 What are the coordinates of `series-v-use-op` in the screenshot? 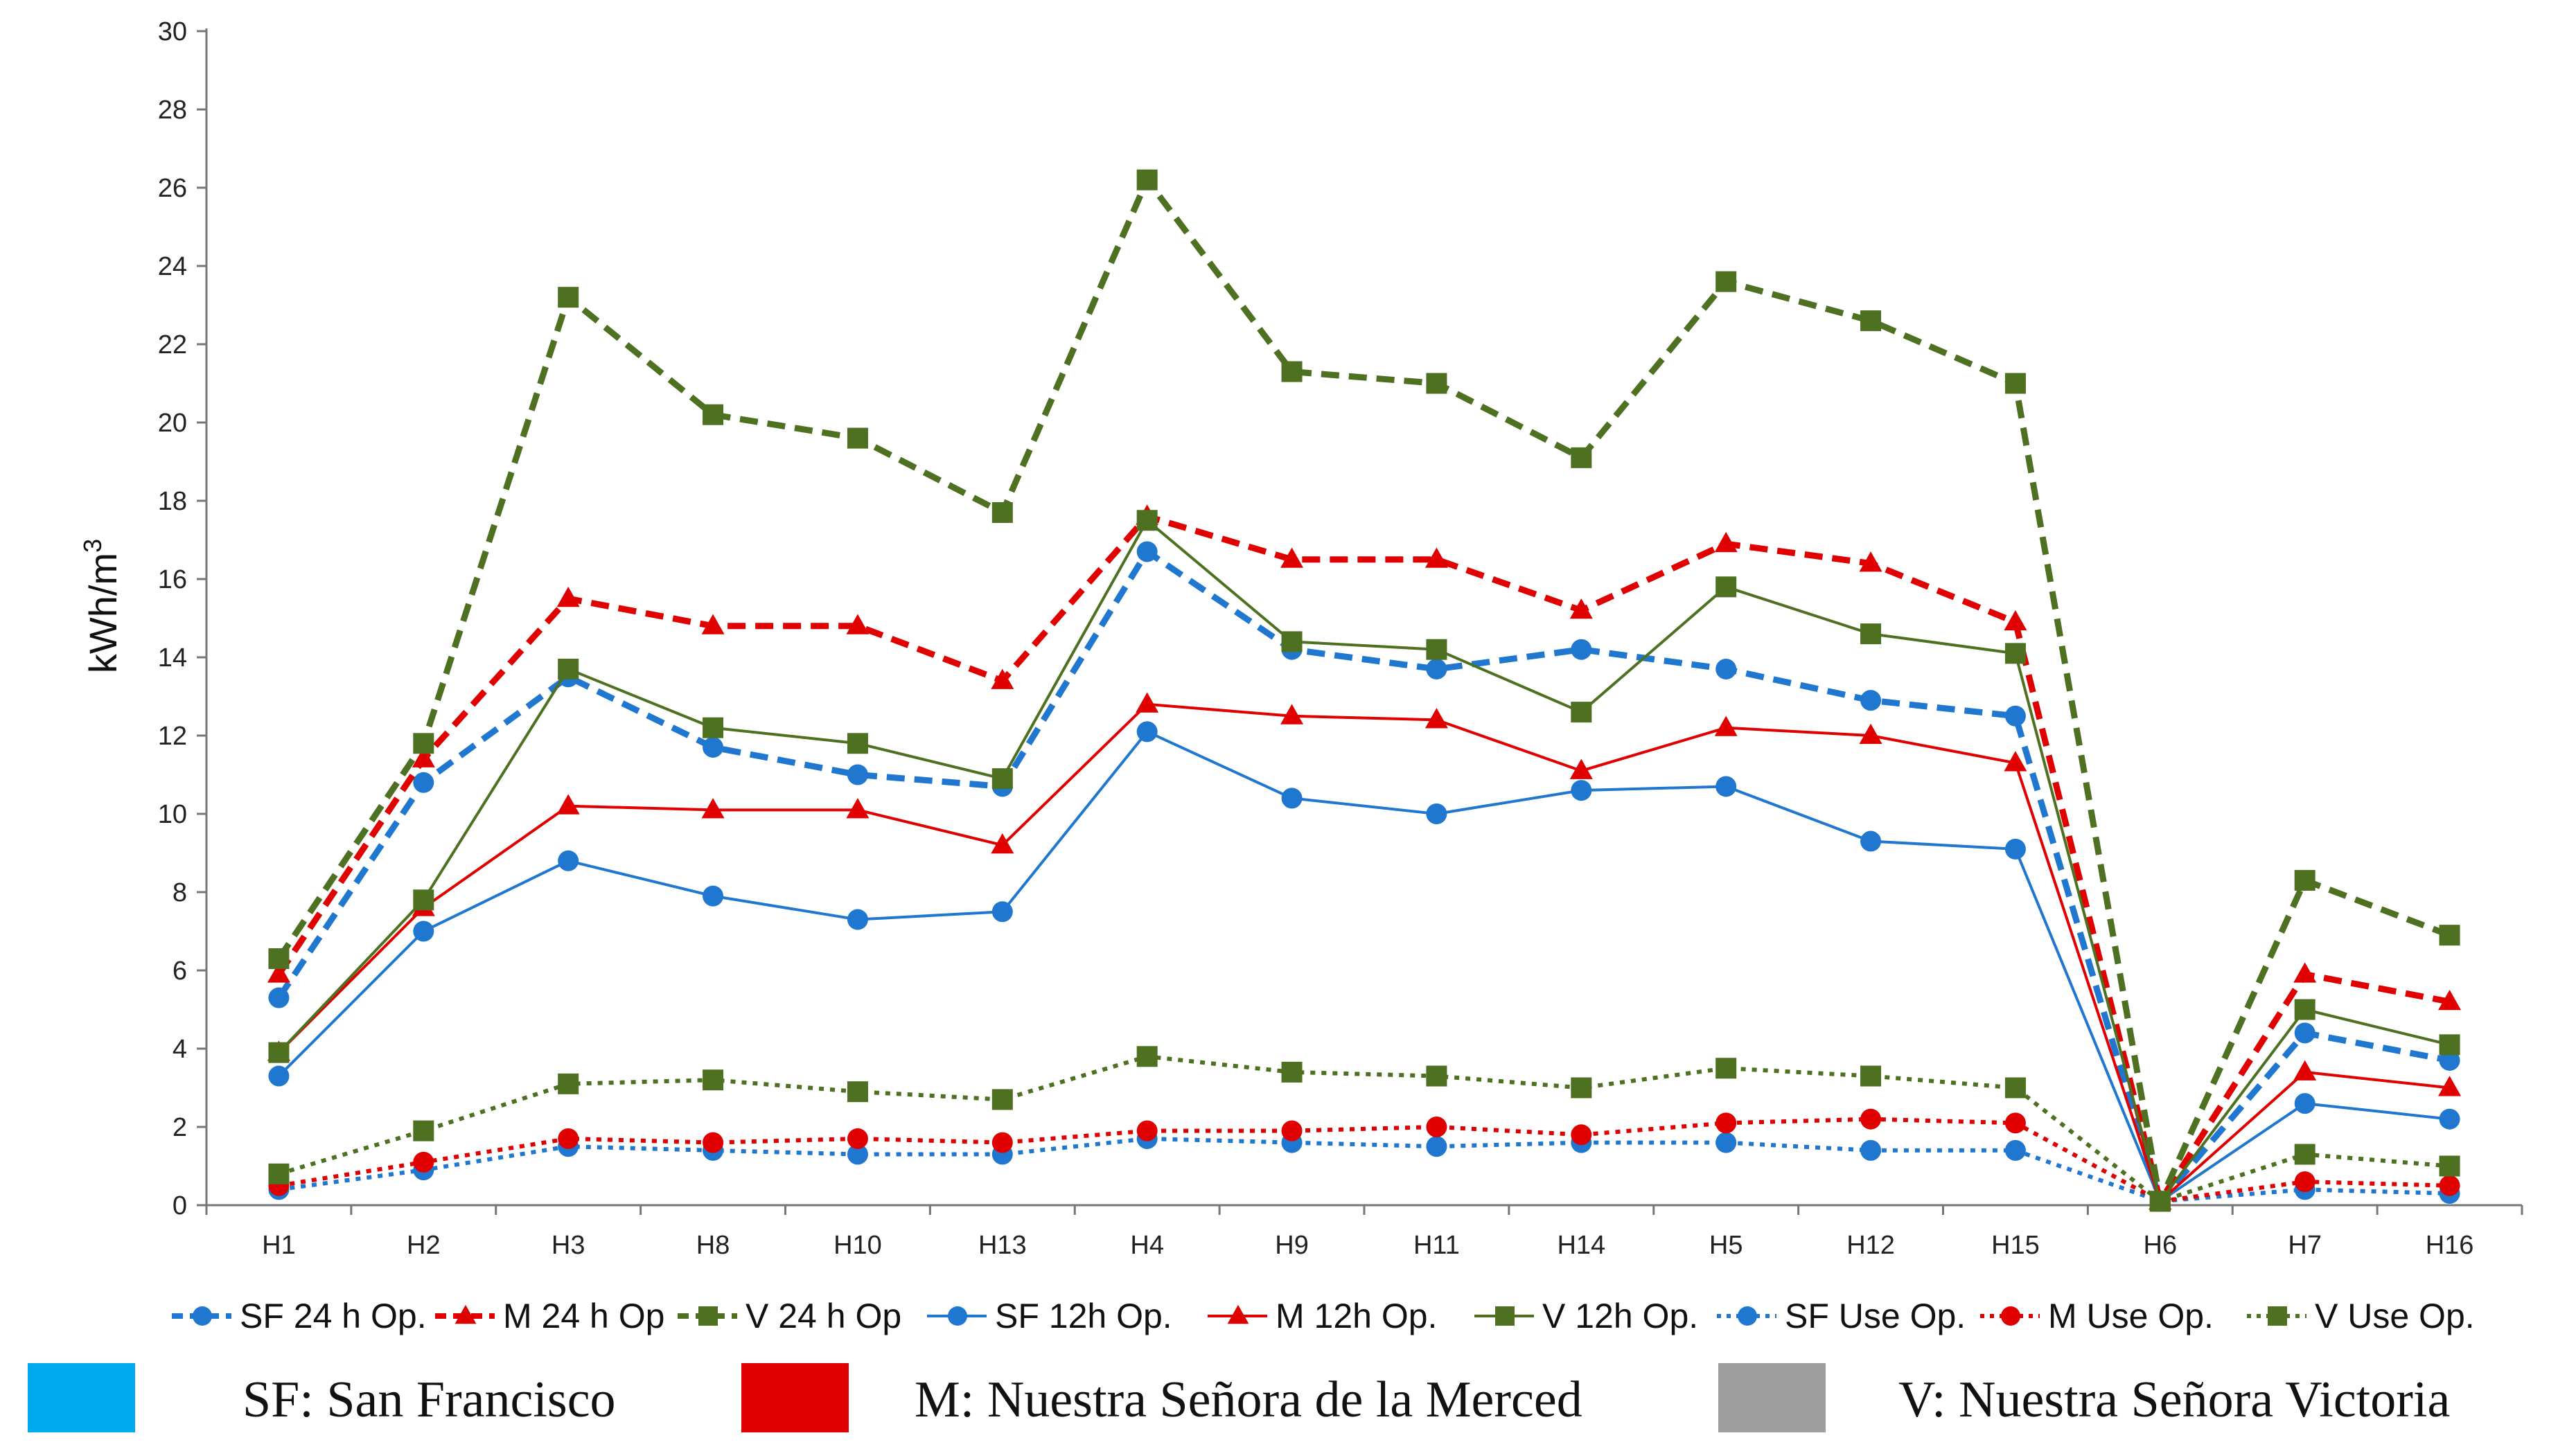 It's located at (1364, 1129).